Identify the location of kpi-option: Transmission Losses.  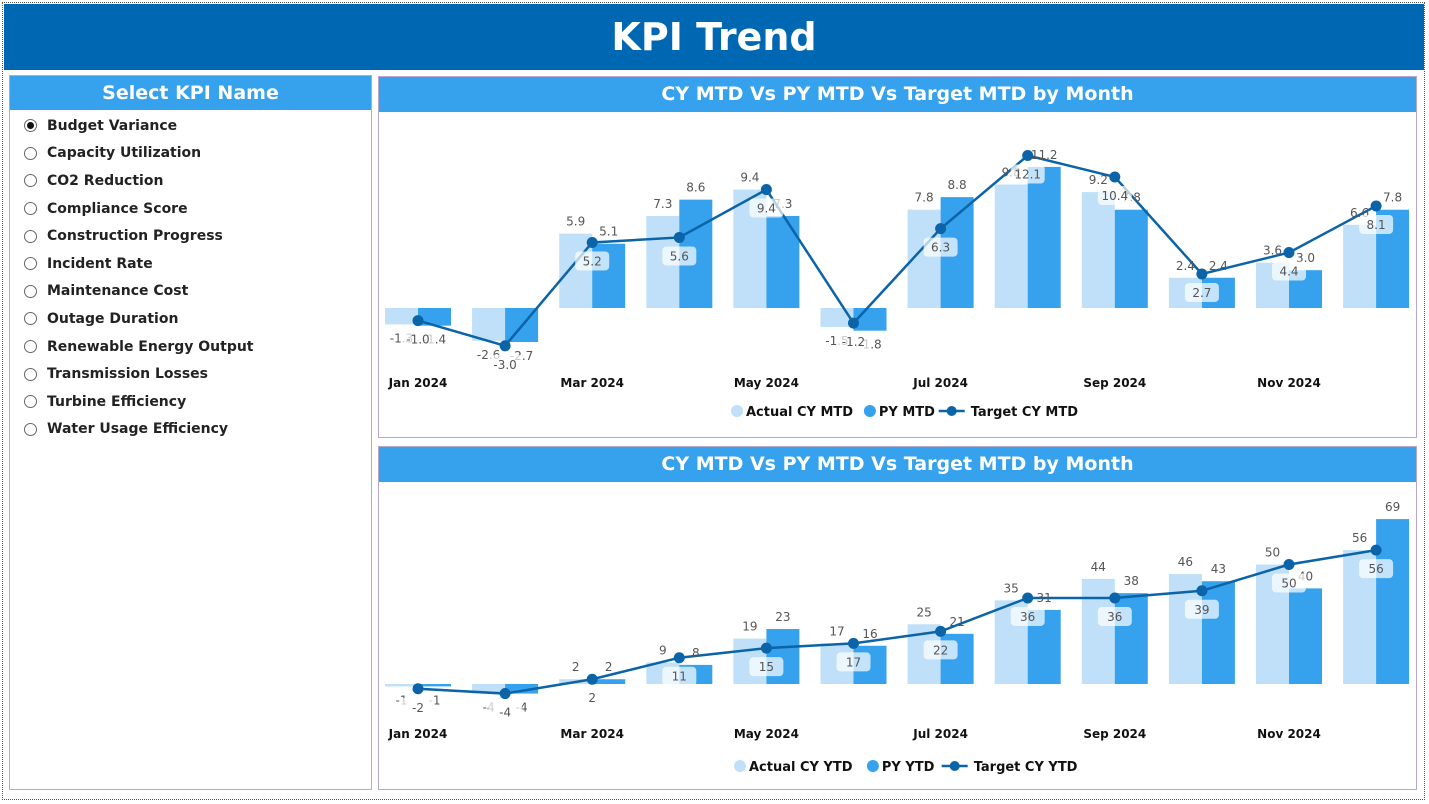
(190, 374).